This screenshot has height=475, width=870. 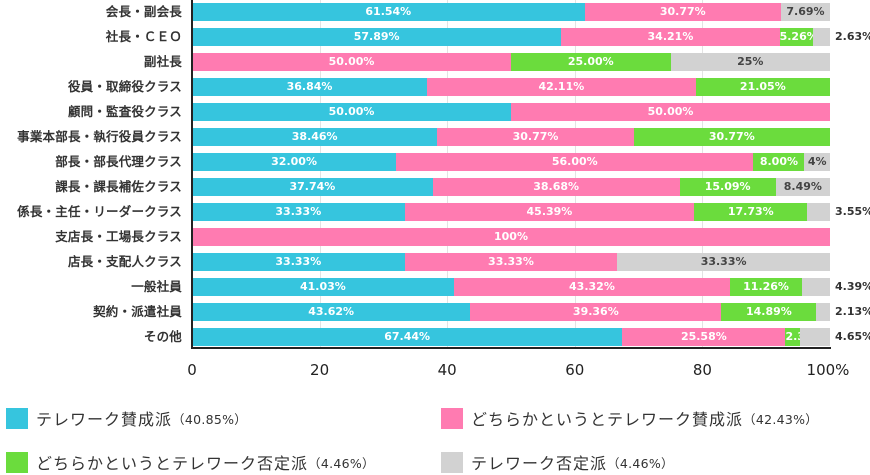 I want to click on segment-value-label: 56.00%, so click(x=574, y=161).